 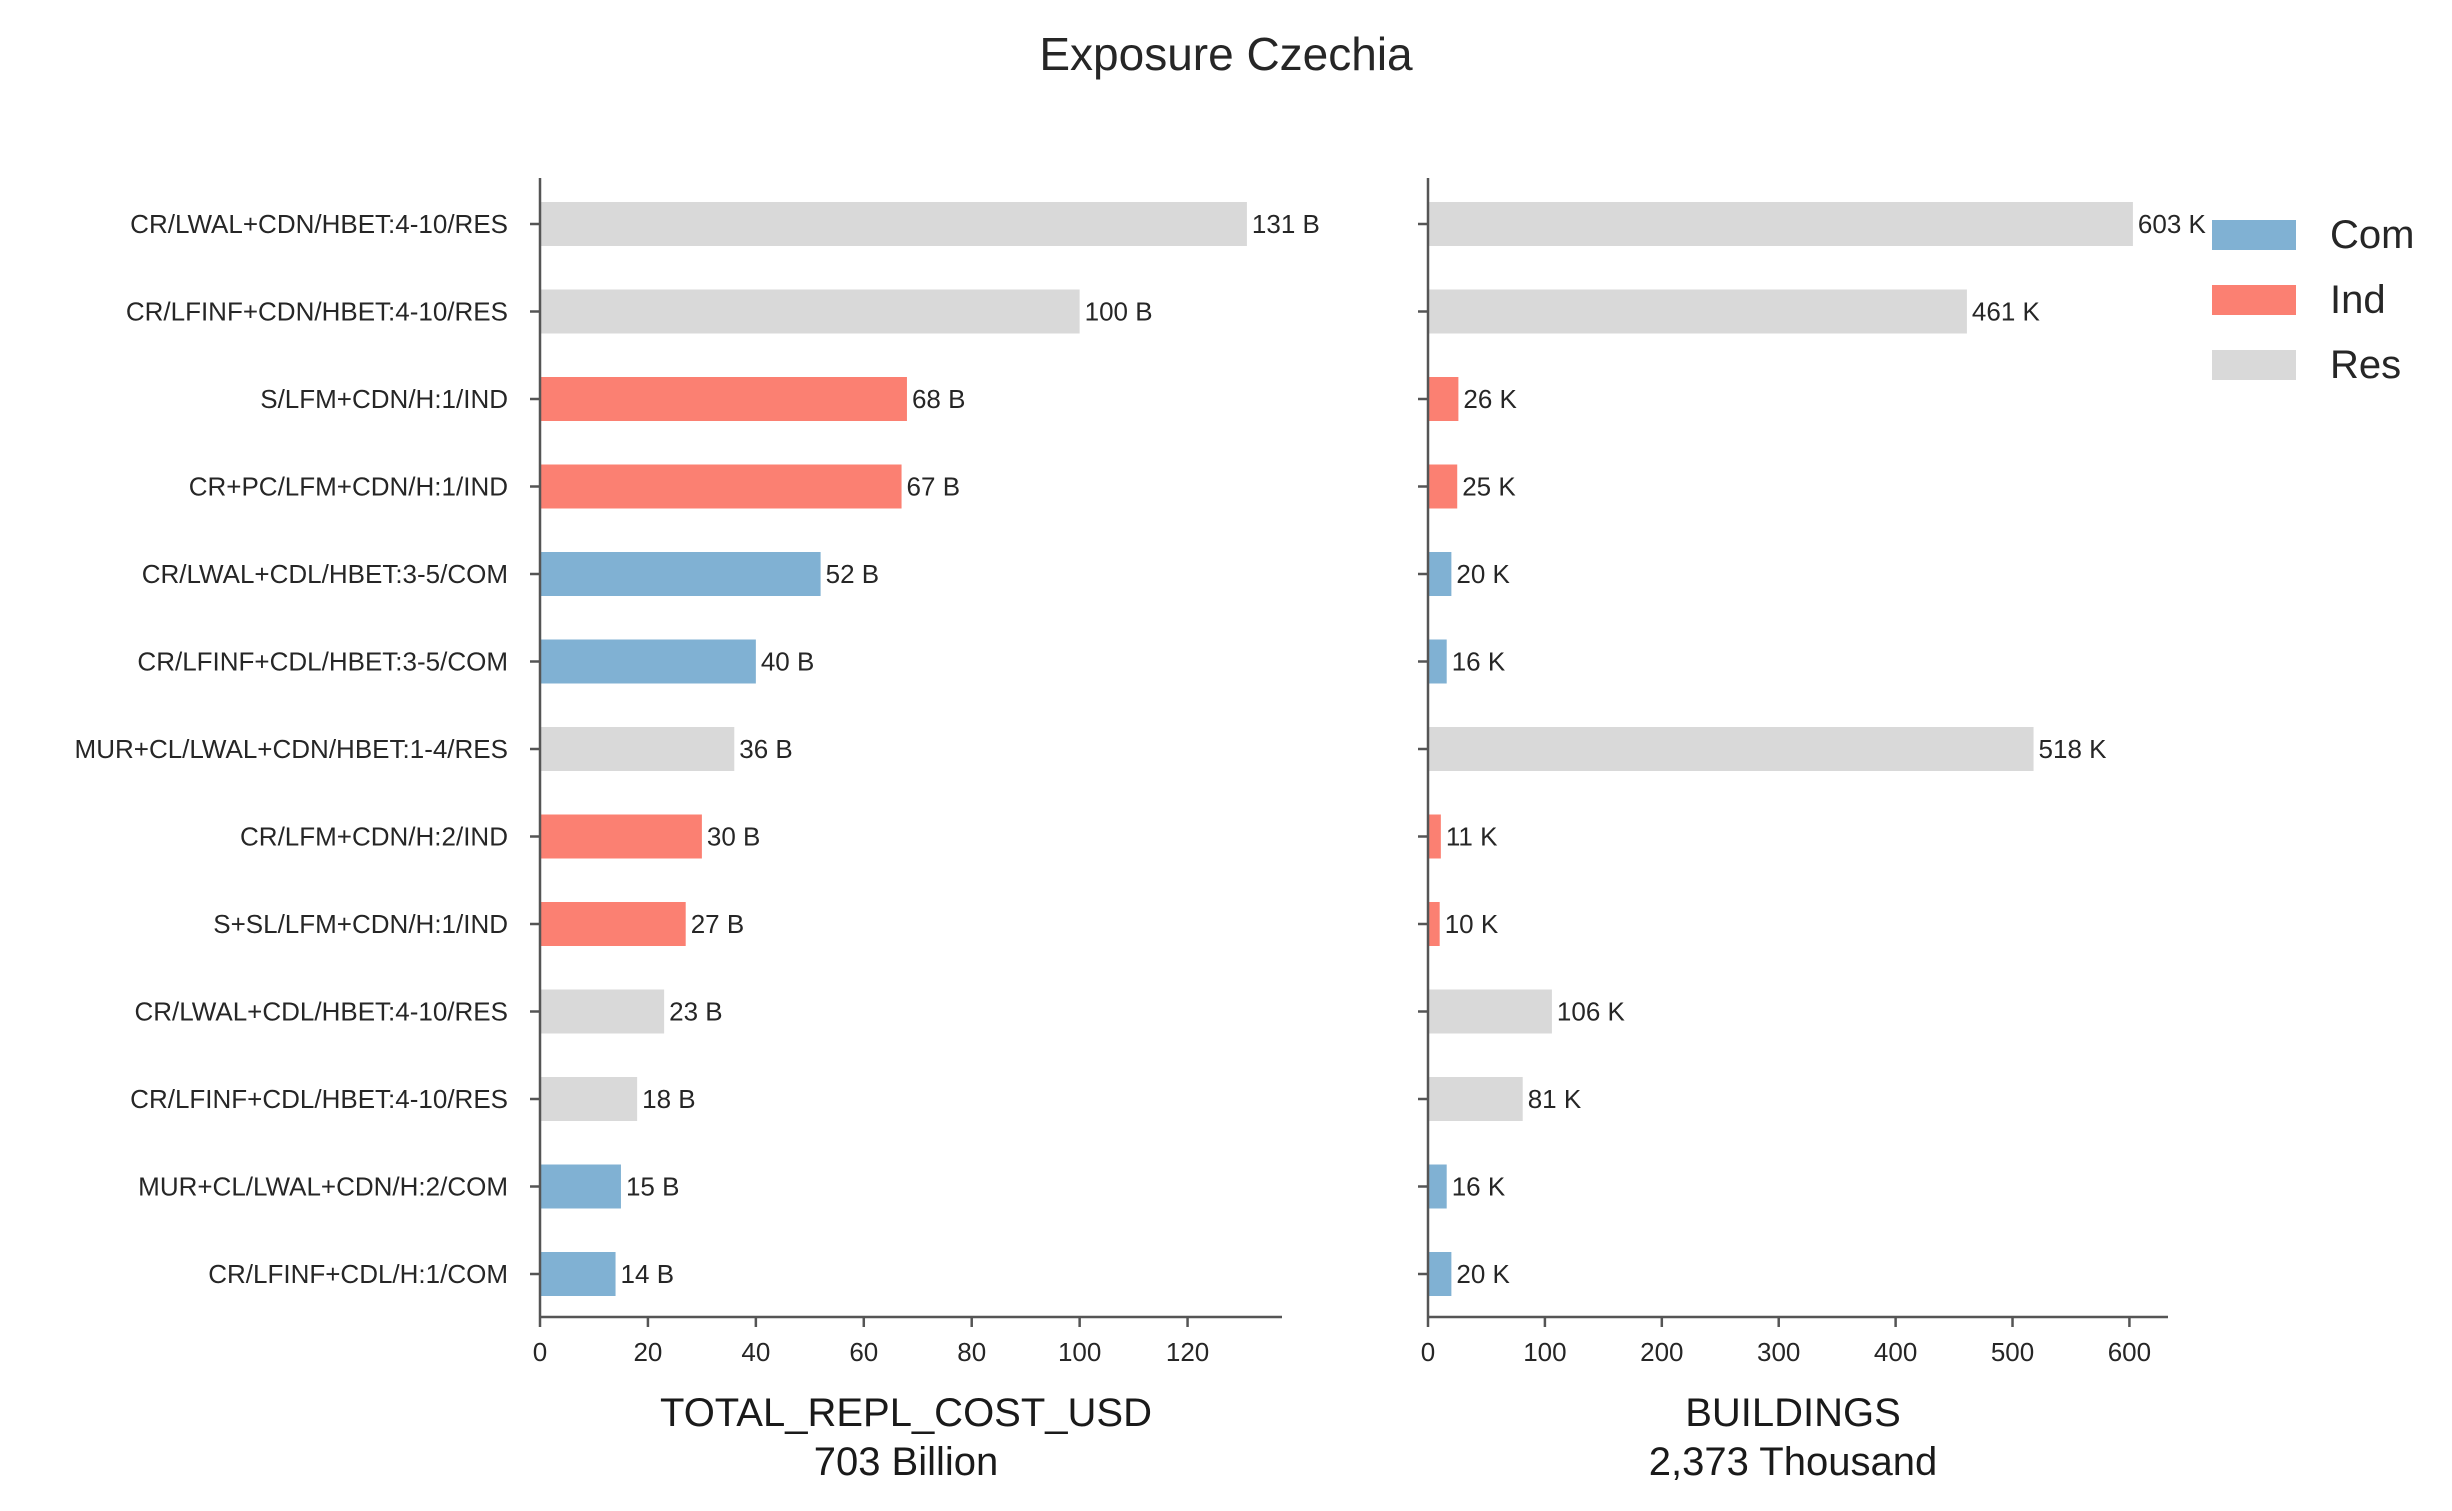 I want to click on x-tick-label: 80, so click(x=971, y=1352).